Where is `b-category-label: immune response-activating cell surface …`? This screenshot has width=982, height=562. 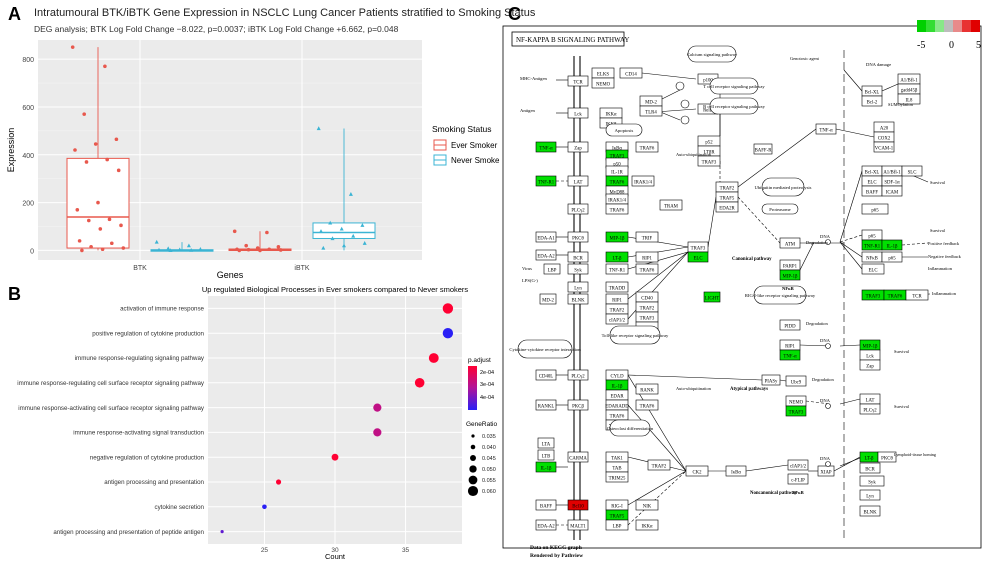
b-category-label: immune response-activating cell surface … is located at coordinates (111, 408).